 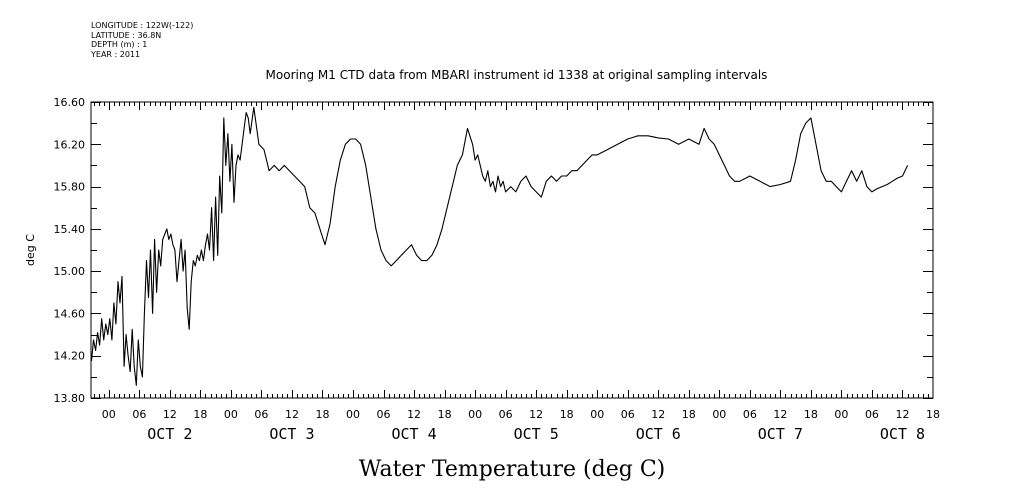 What do you see at coordinates (70, 271) in the screenshot?
I see `y-tick-label: 15.00` at bounding box center [70, 271].